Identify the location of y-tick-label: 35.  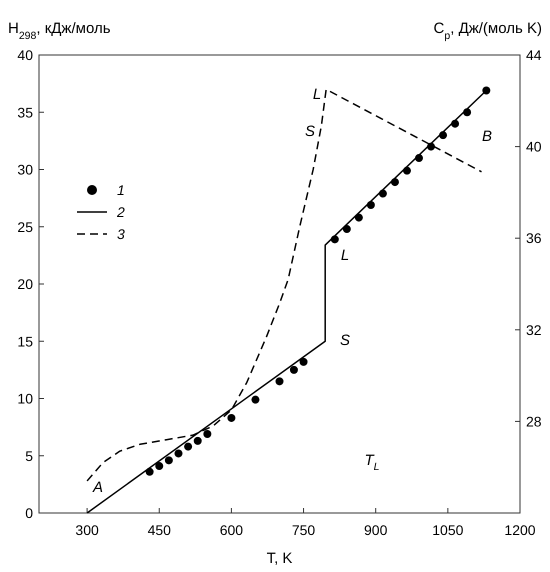
(25, 112).